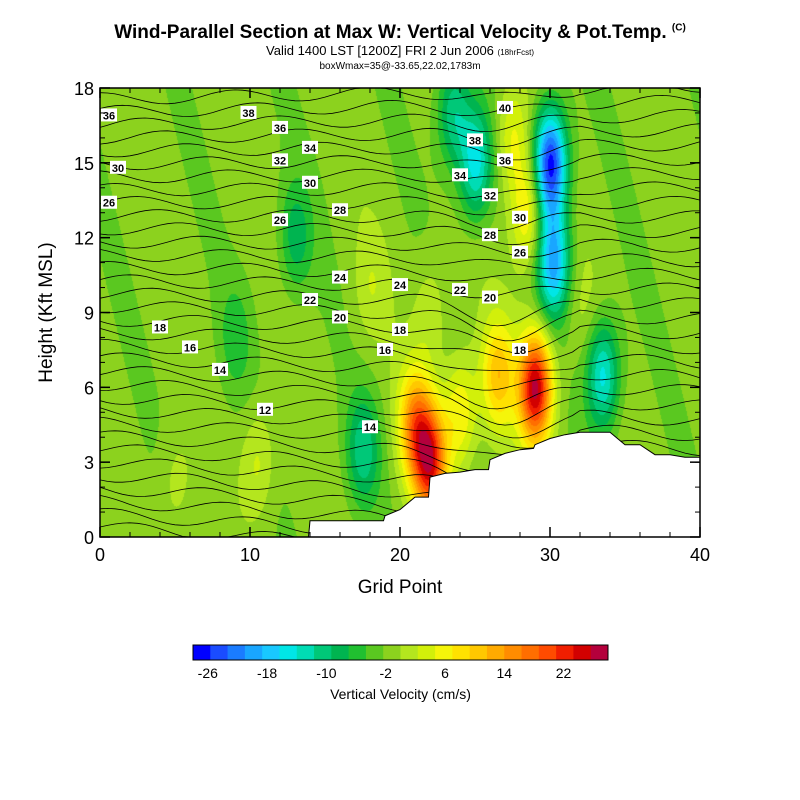 This screenshot has height=800, width=800. I want to click on y-tick-label: 12, so click(84, 239).